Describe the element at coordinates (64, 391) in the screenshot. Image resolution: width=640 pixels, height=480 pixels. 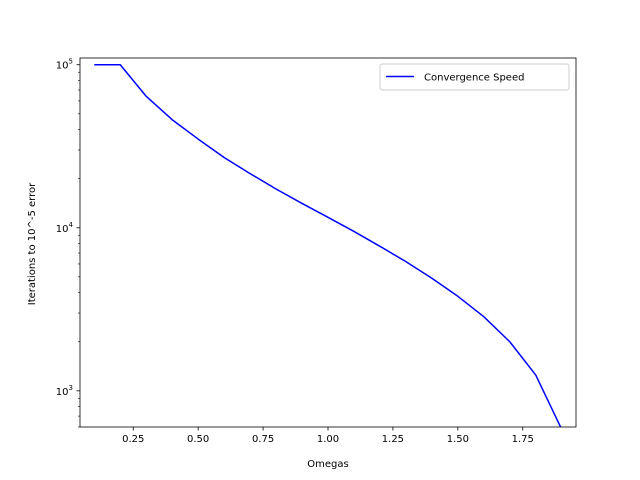
I see `y-tick-label: 10³` at that location.